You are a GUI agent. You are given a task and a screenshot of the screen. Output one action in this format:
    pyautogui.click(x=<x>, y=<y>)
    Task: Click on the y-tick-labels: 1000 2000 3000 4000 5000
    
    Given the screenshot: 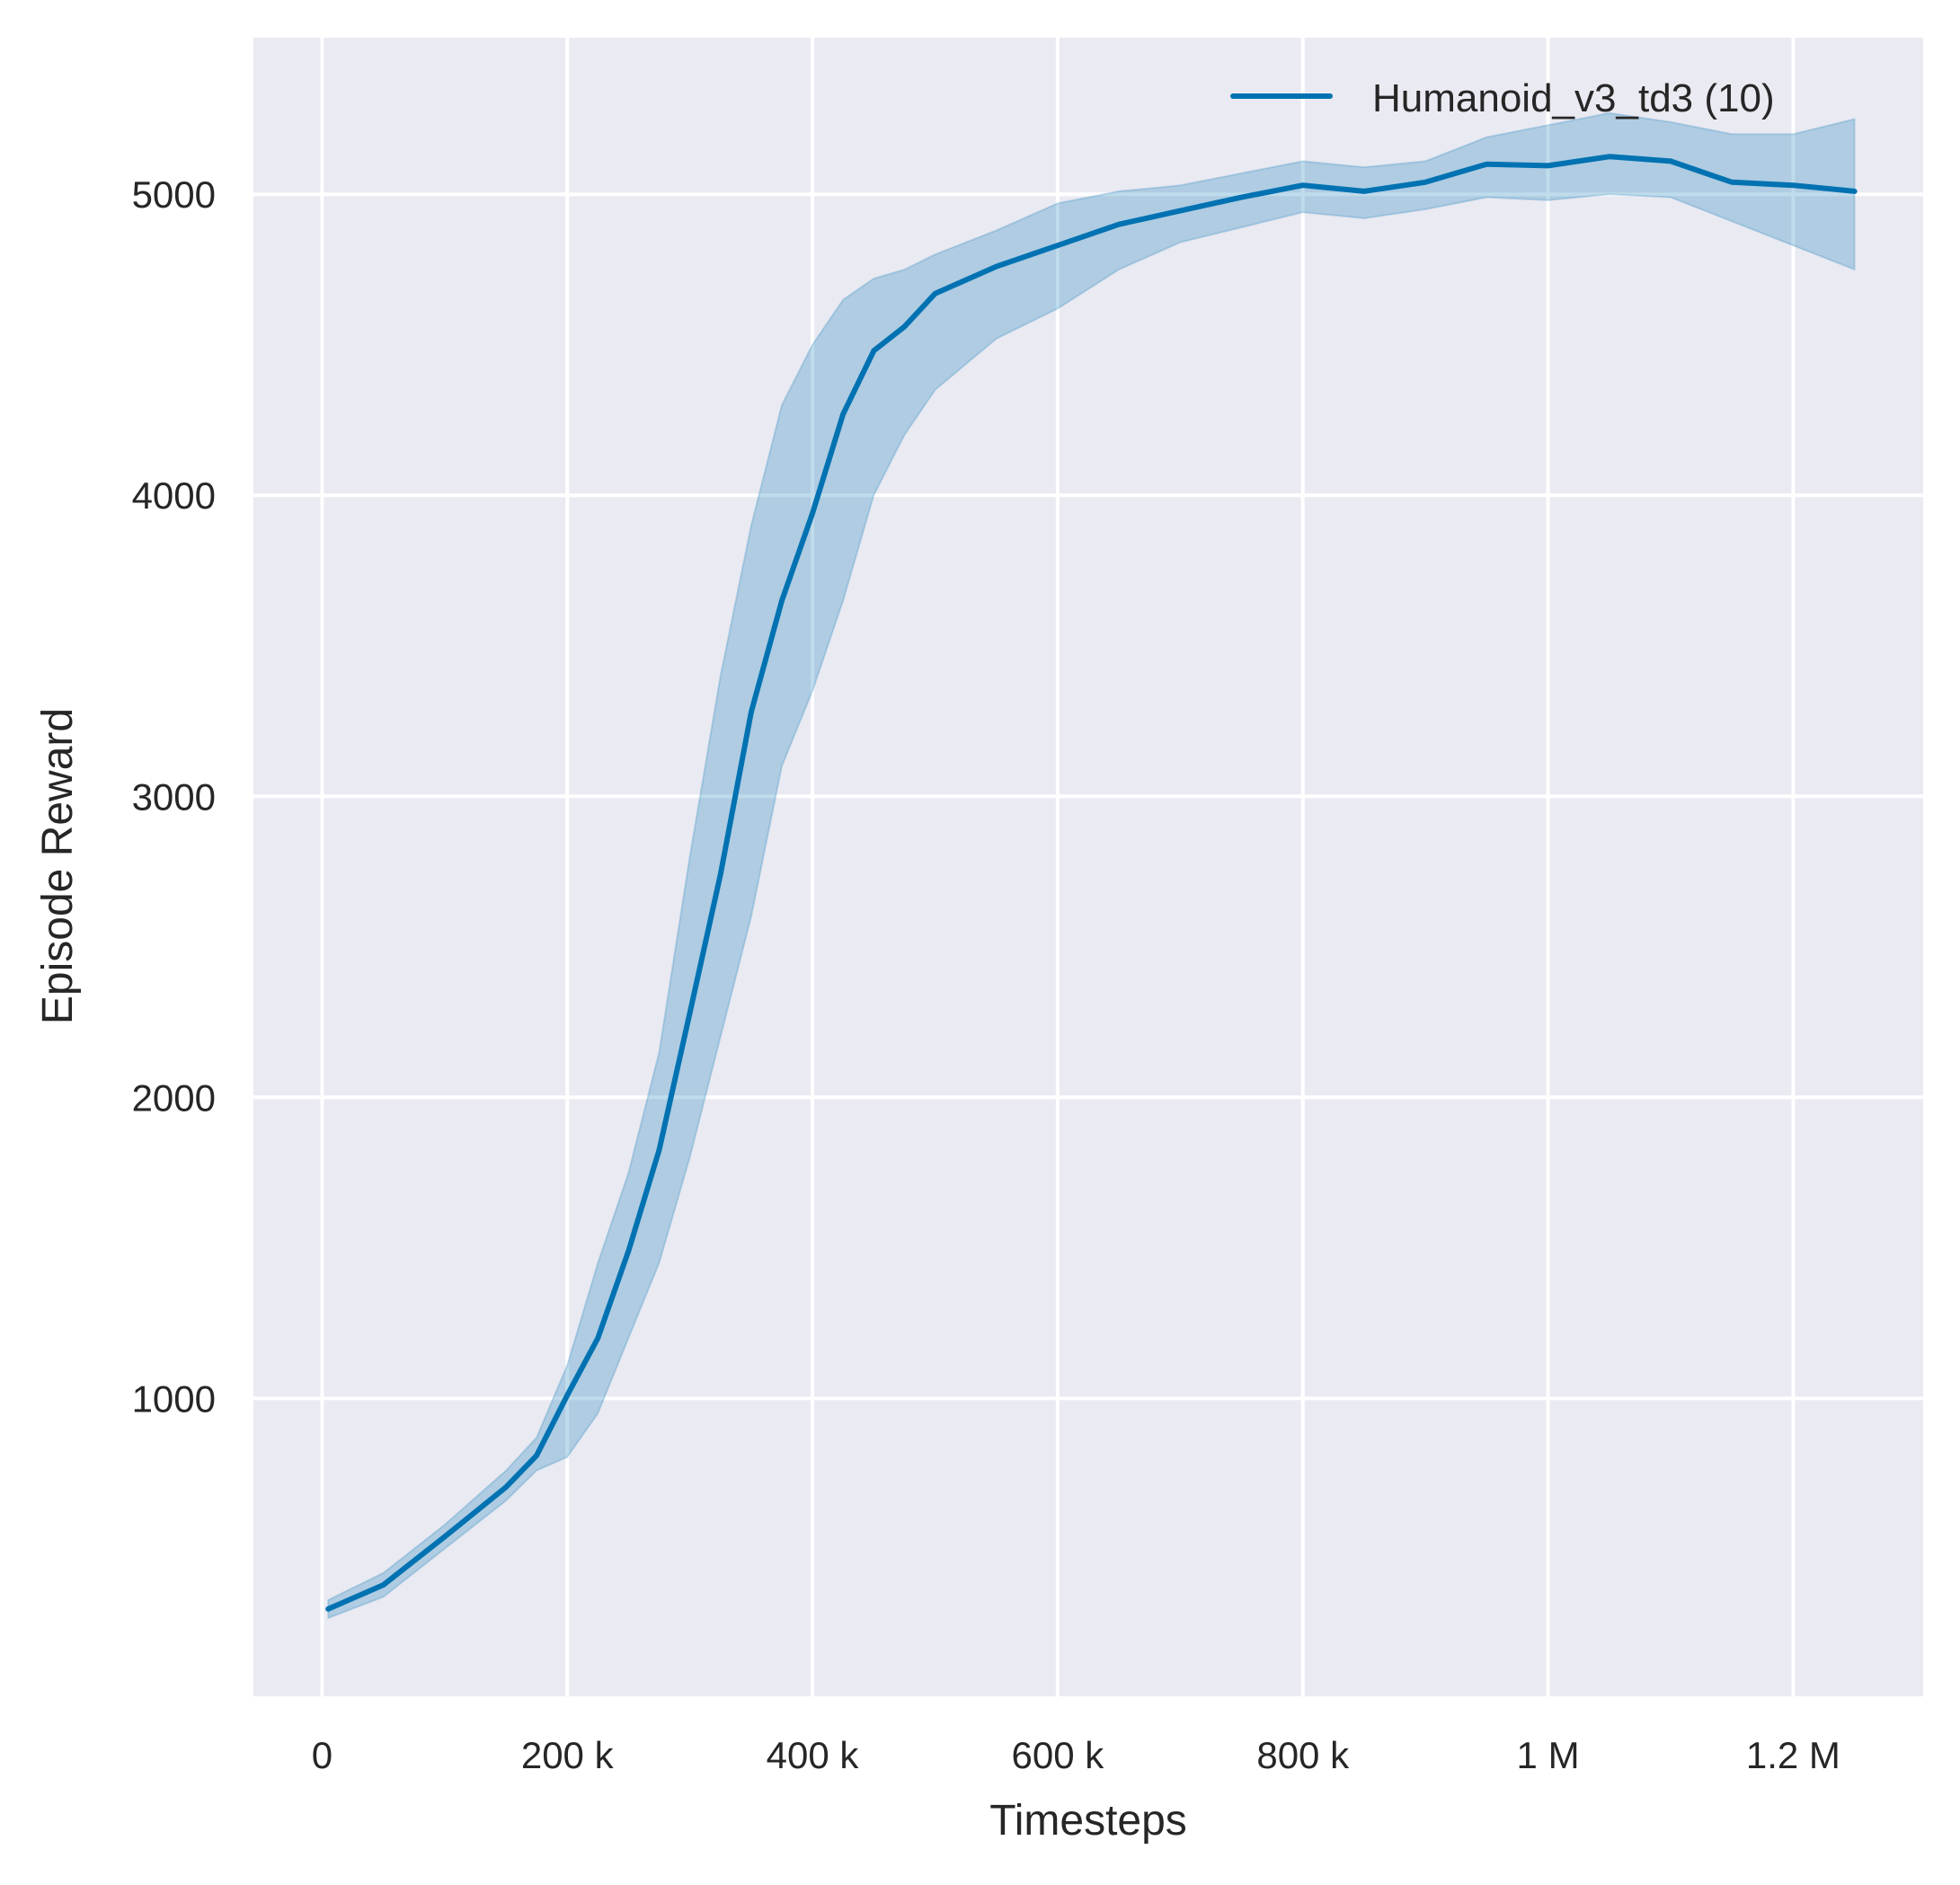 What is the action you would take?
    pyautogui.click(x=174, y=796)
    